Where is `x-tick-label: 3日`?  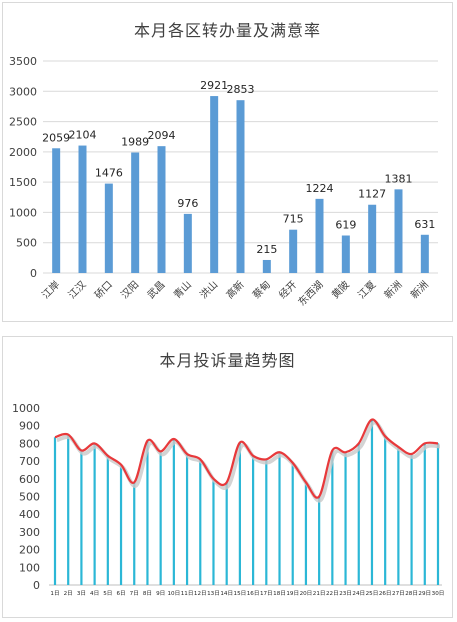 x-tick-label: 3日 is located at coordinates (81, 593).